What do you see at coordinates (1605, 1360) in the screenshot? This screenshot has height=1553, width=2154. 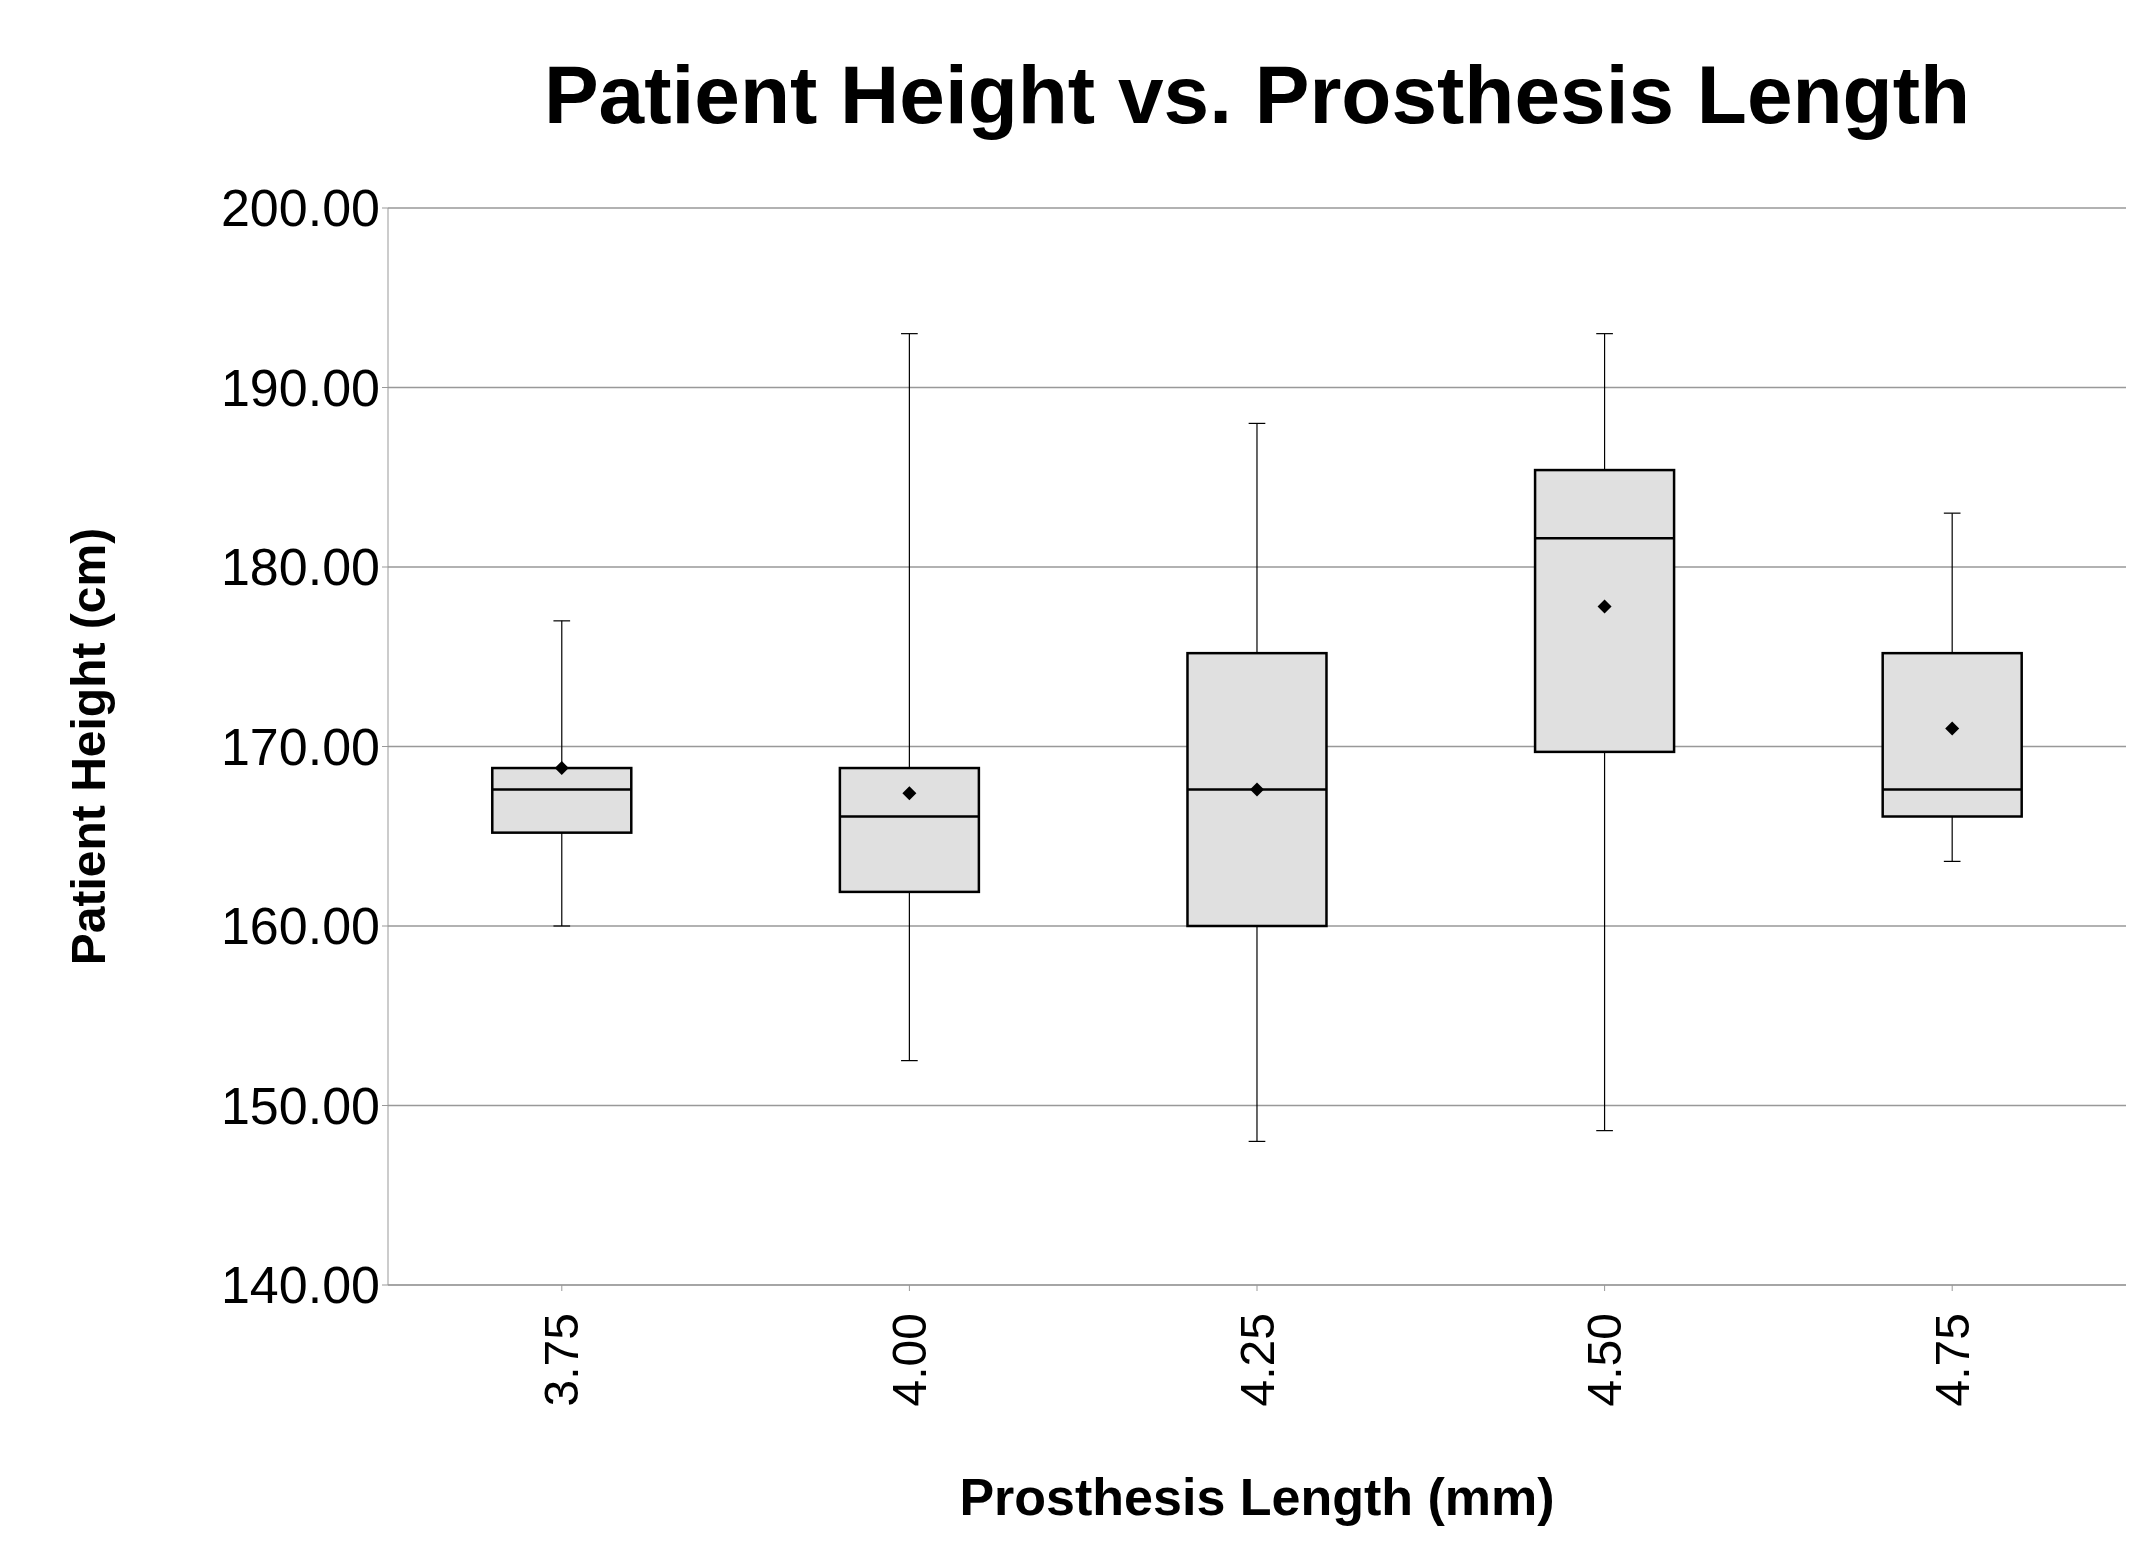 I see `x-tick-label: 4.50` at bounding box center [1605, 1360].